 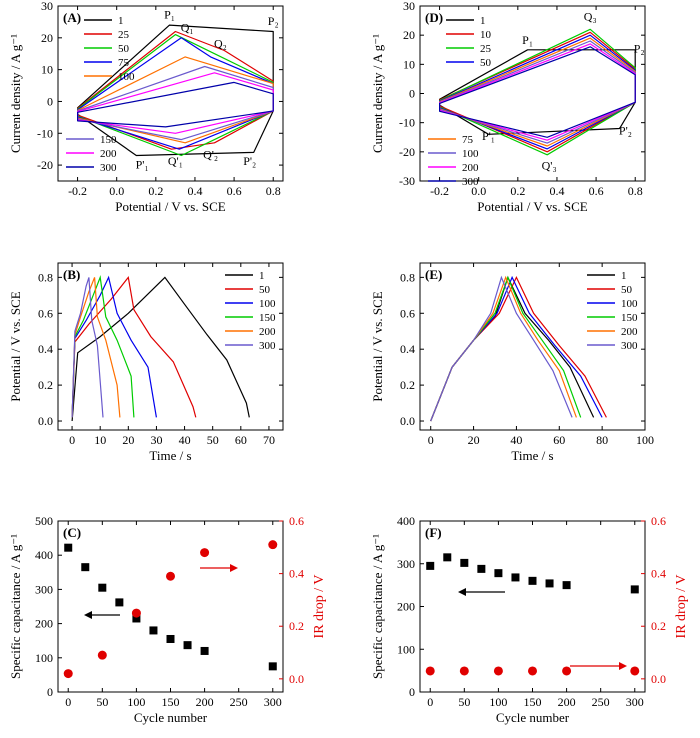 What do you see at coordinates (44, 521) in the screenshot?
I see `y-tick-label: 500` at bounding box center [44, 521].